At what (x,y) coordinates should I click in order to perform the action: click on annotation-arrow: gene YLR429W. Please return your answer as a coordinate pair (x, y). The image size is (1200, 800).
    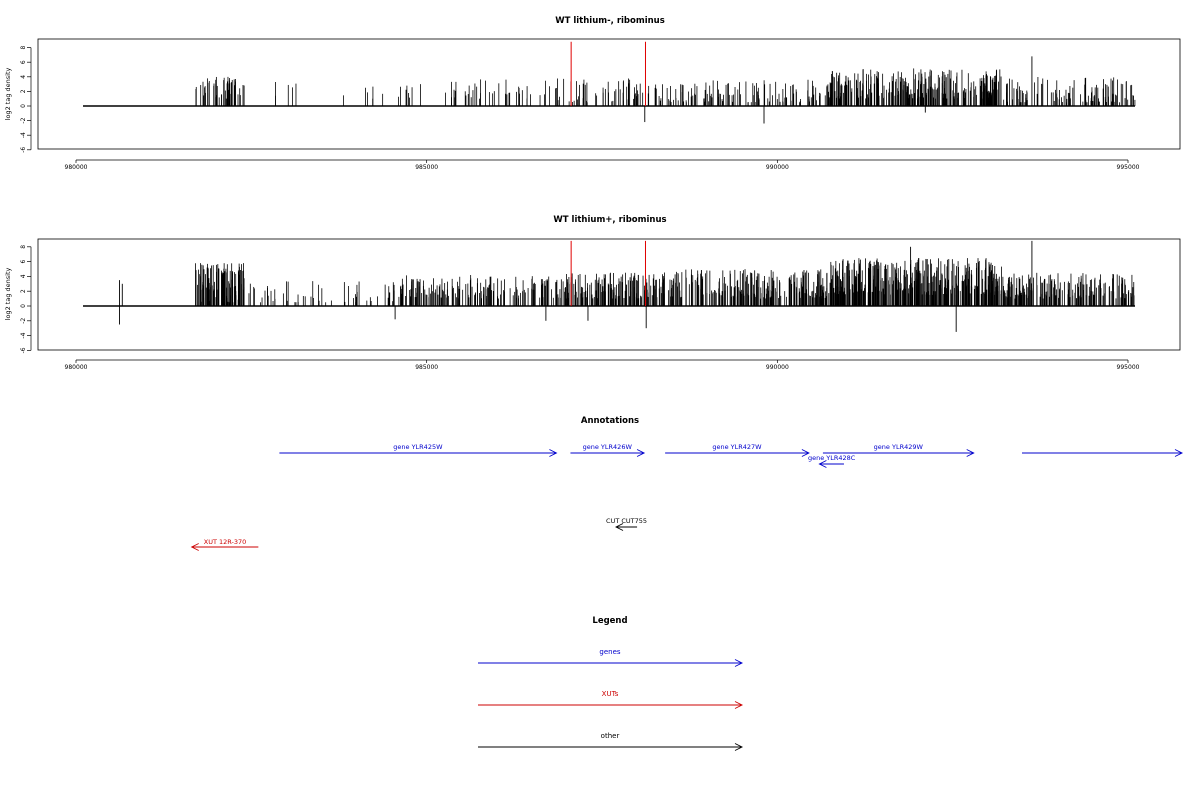
    Looking at the image, I should click on (898, 450).